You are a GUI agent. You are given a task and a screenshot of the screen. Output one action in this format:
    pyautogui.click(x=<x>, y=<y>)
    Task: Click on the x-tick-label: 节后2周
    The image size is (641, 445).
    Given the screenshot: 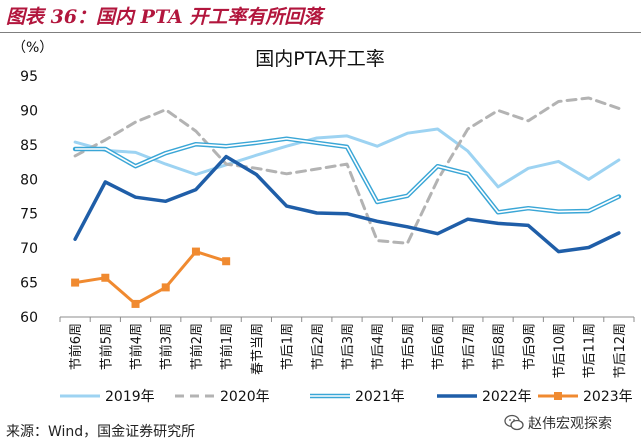 What is the action you would take?
    pyautogui.click(x=318, y=346)
    